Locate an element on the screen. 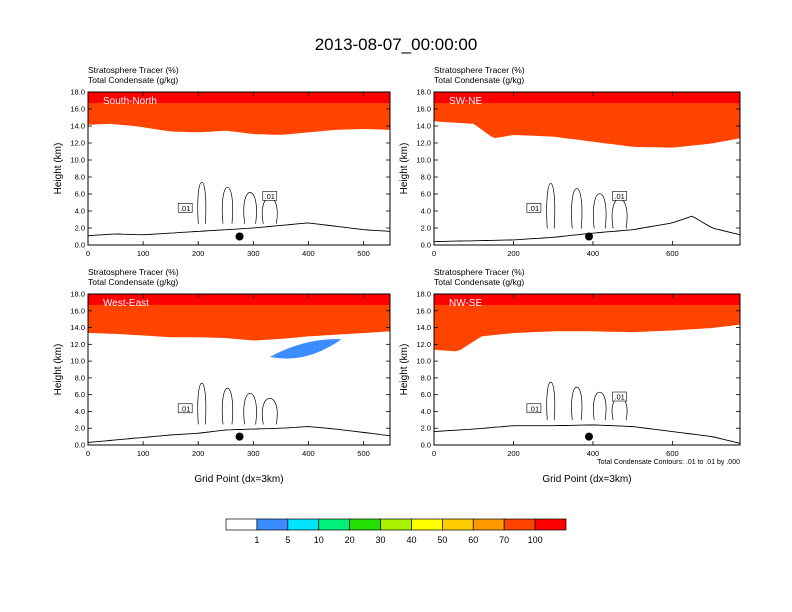 This screenshot has height=612, width=792. tracer-intrusion is located at coordinates (305, 349).